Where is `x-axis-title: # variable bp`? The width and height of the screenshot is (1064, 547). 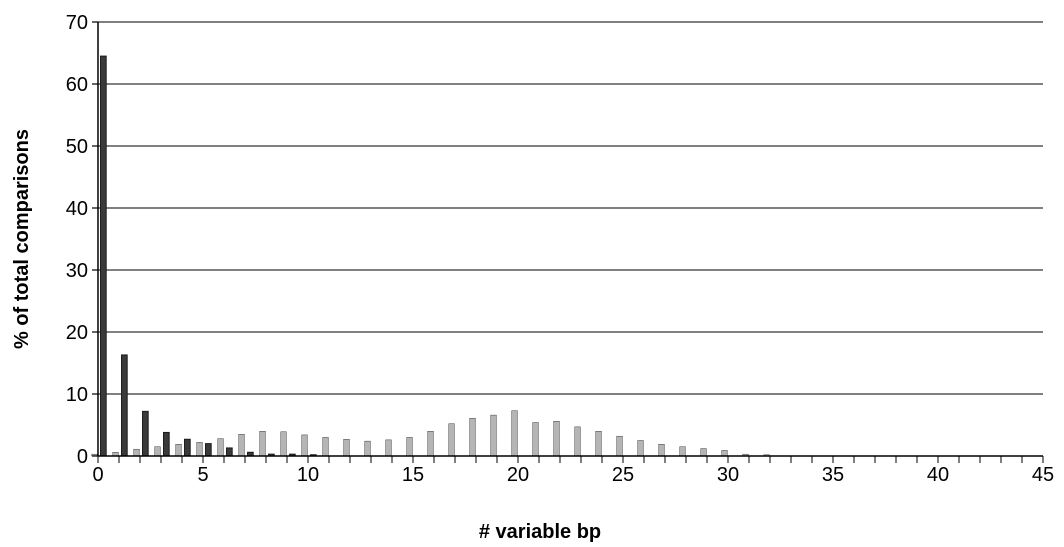 x-axis-title: # variable bp is located at coordinates (540, 532).